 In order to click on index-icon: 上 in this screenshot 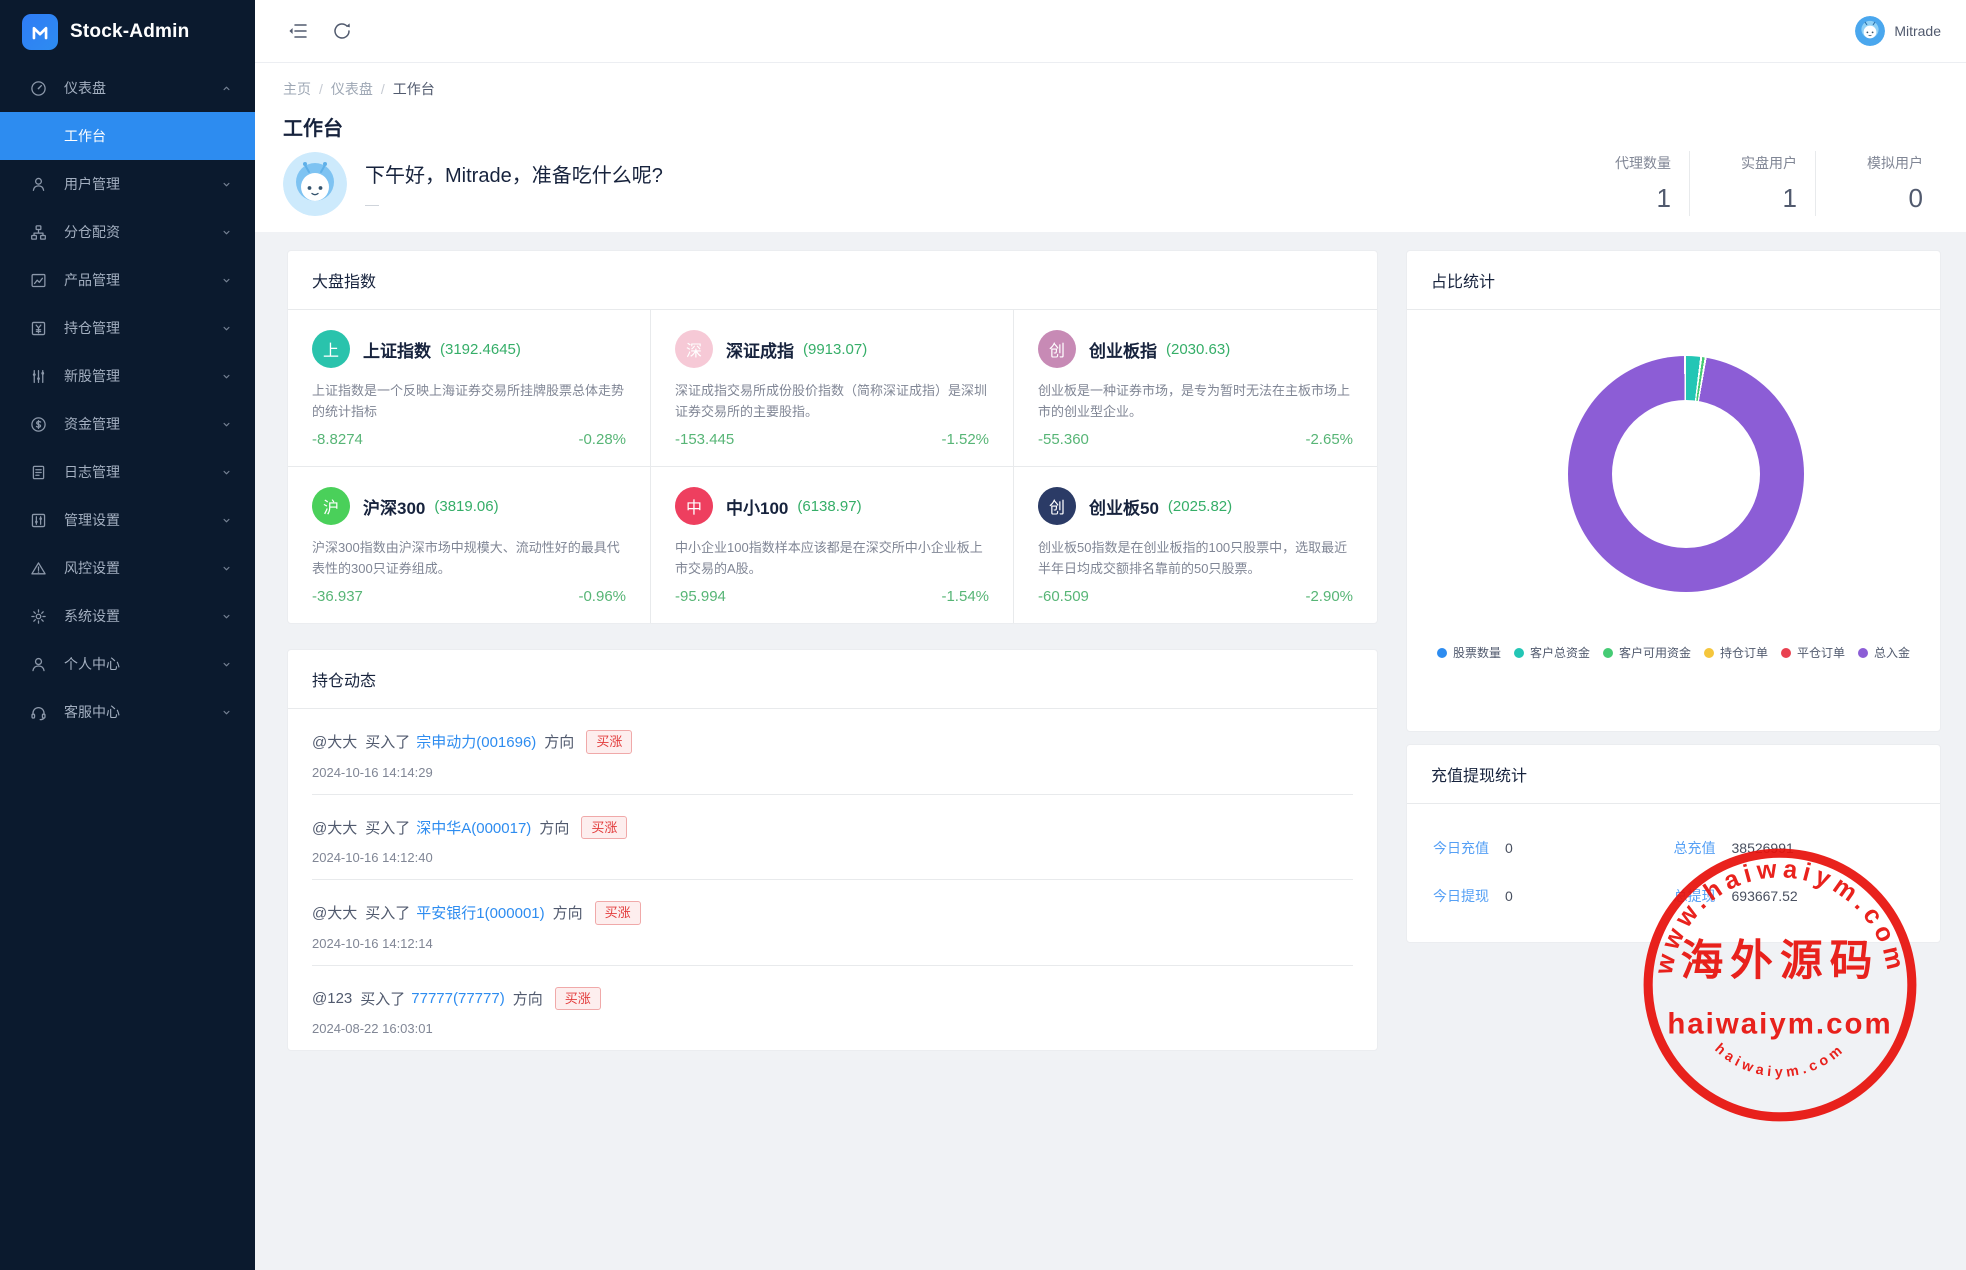, I will do `click(331, 349)`.